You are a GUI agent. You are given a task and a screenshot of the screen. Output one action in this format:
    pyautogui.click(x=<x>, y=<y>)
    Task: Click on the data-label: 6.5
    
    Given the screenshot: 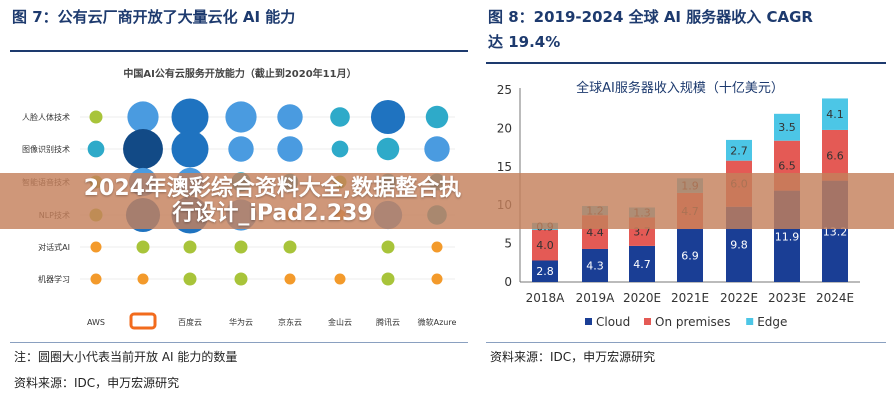 What is the action you would take?
    pyautogui.click(x=787, y=166)
    